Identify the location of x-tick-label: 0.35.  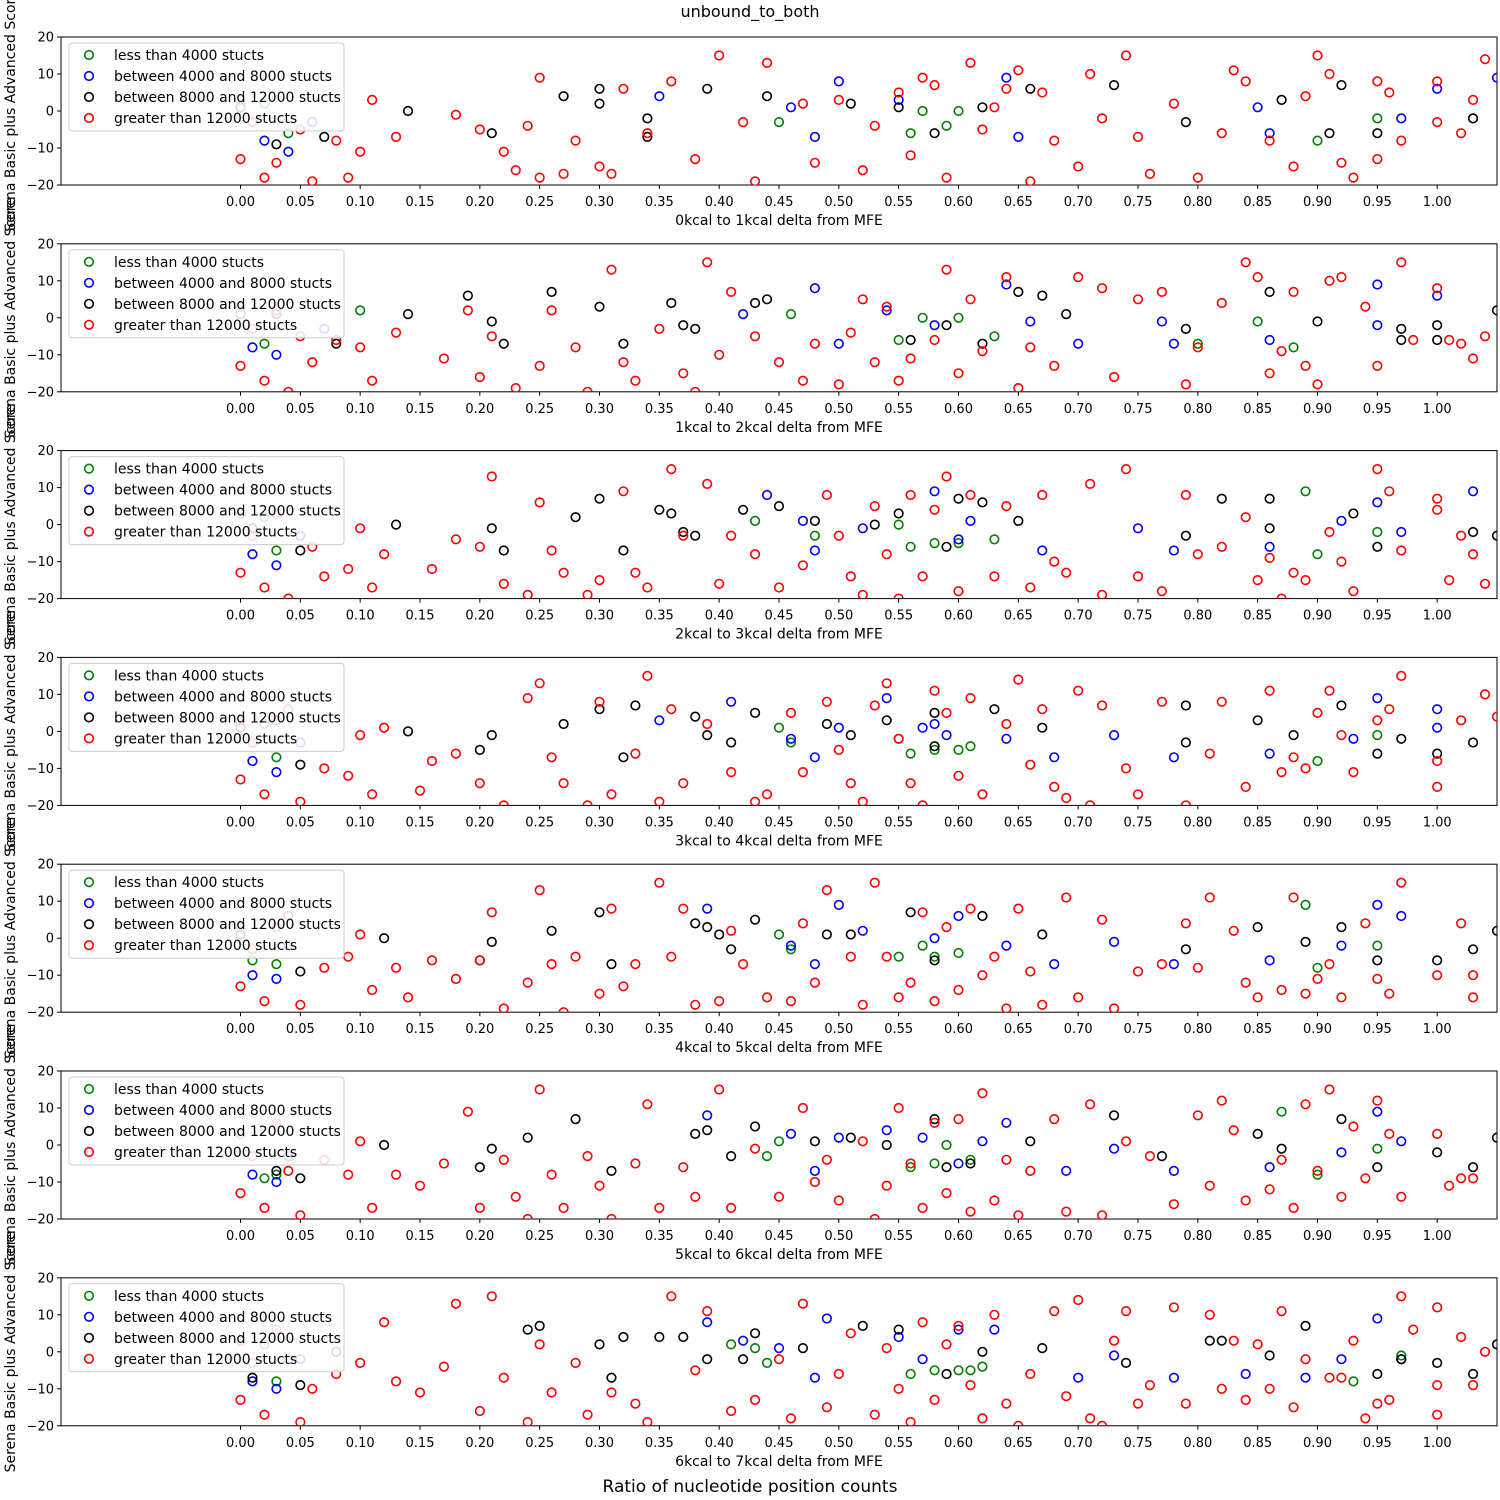
(659, 822).